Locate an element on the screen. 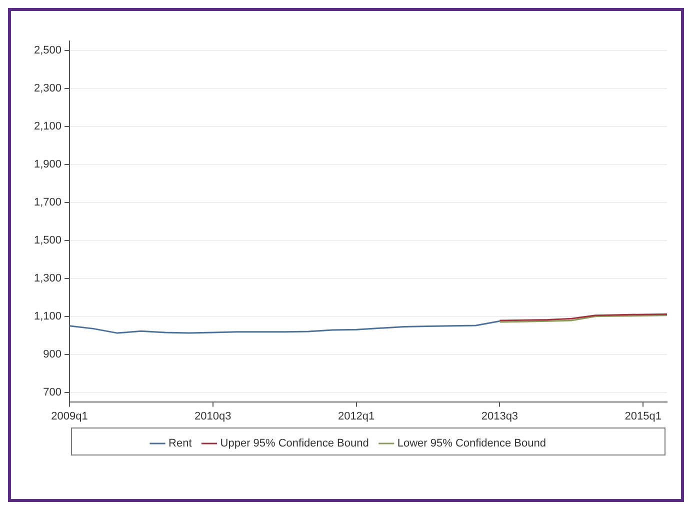  legend-label: Lower 95% Confidence Bound is located at coordinates (471, 444).